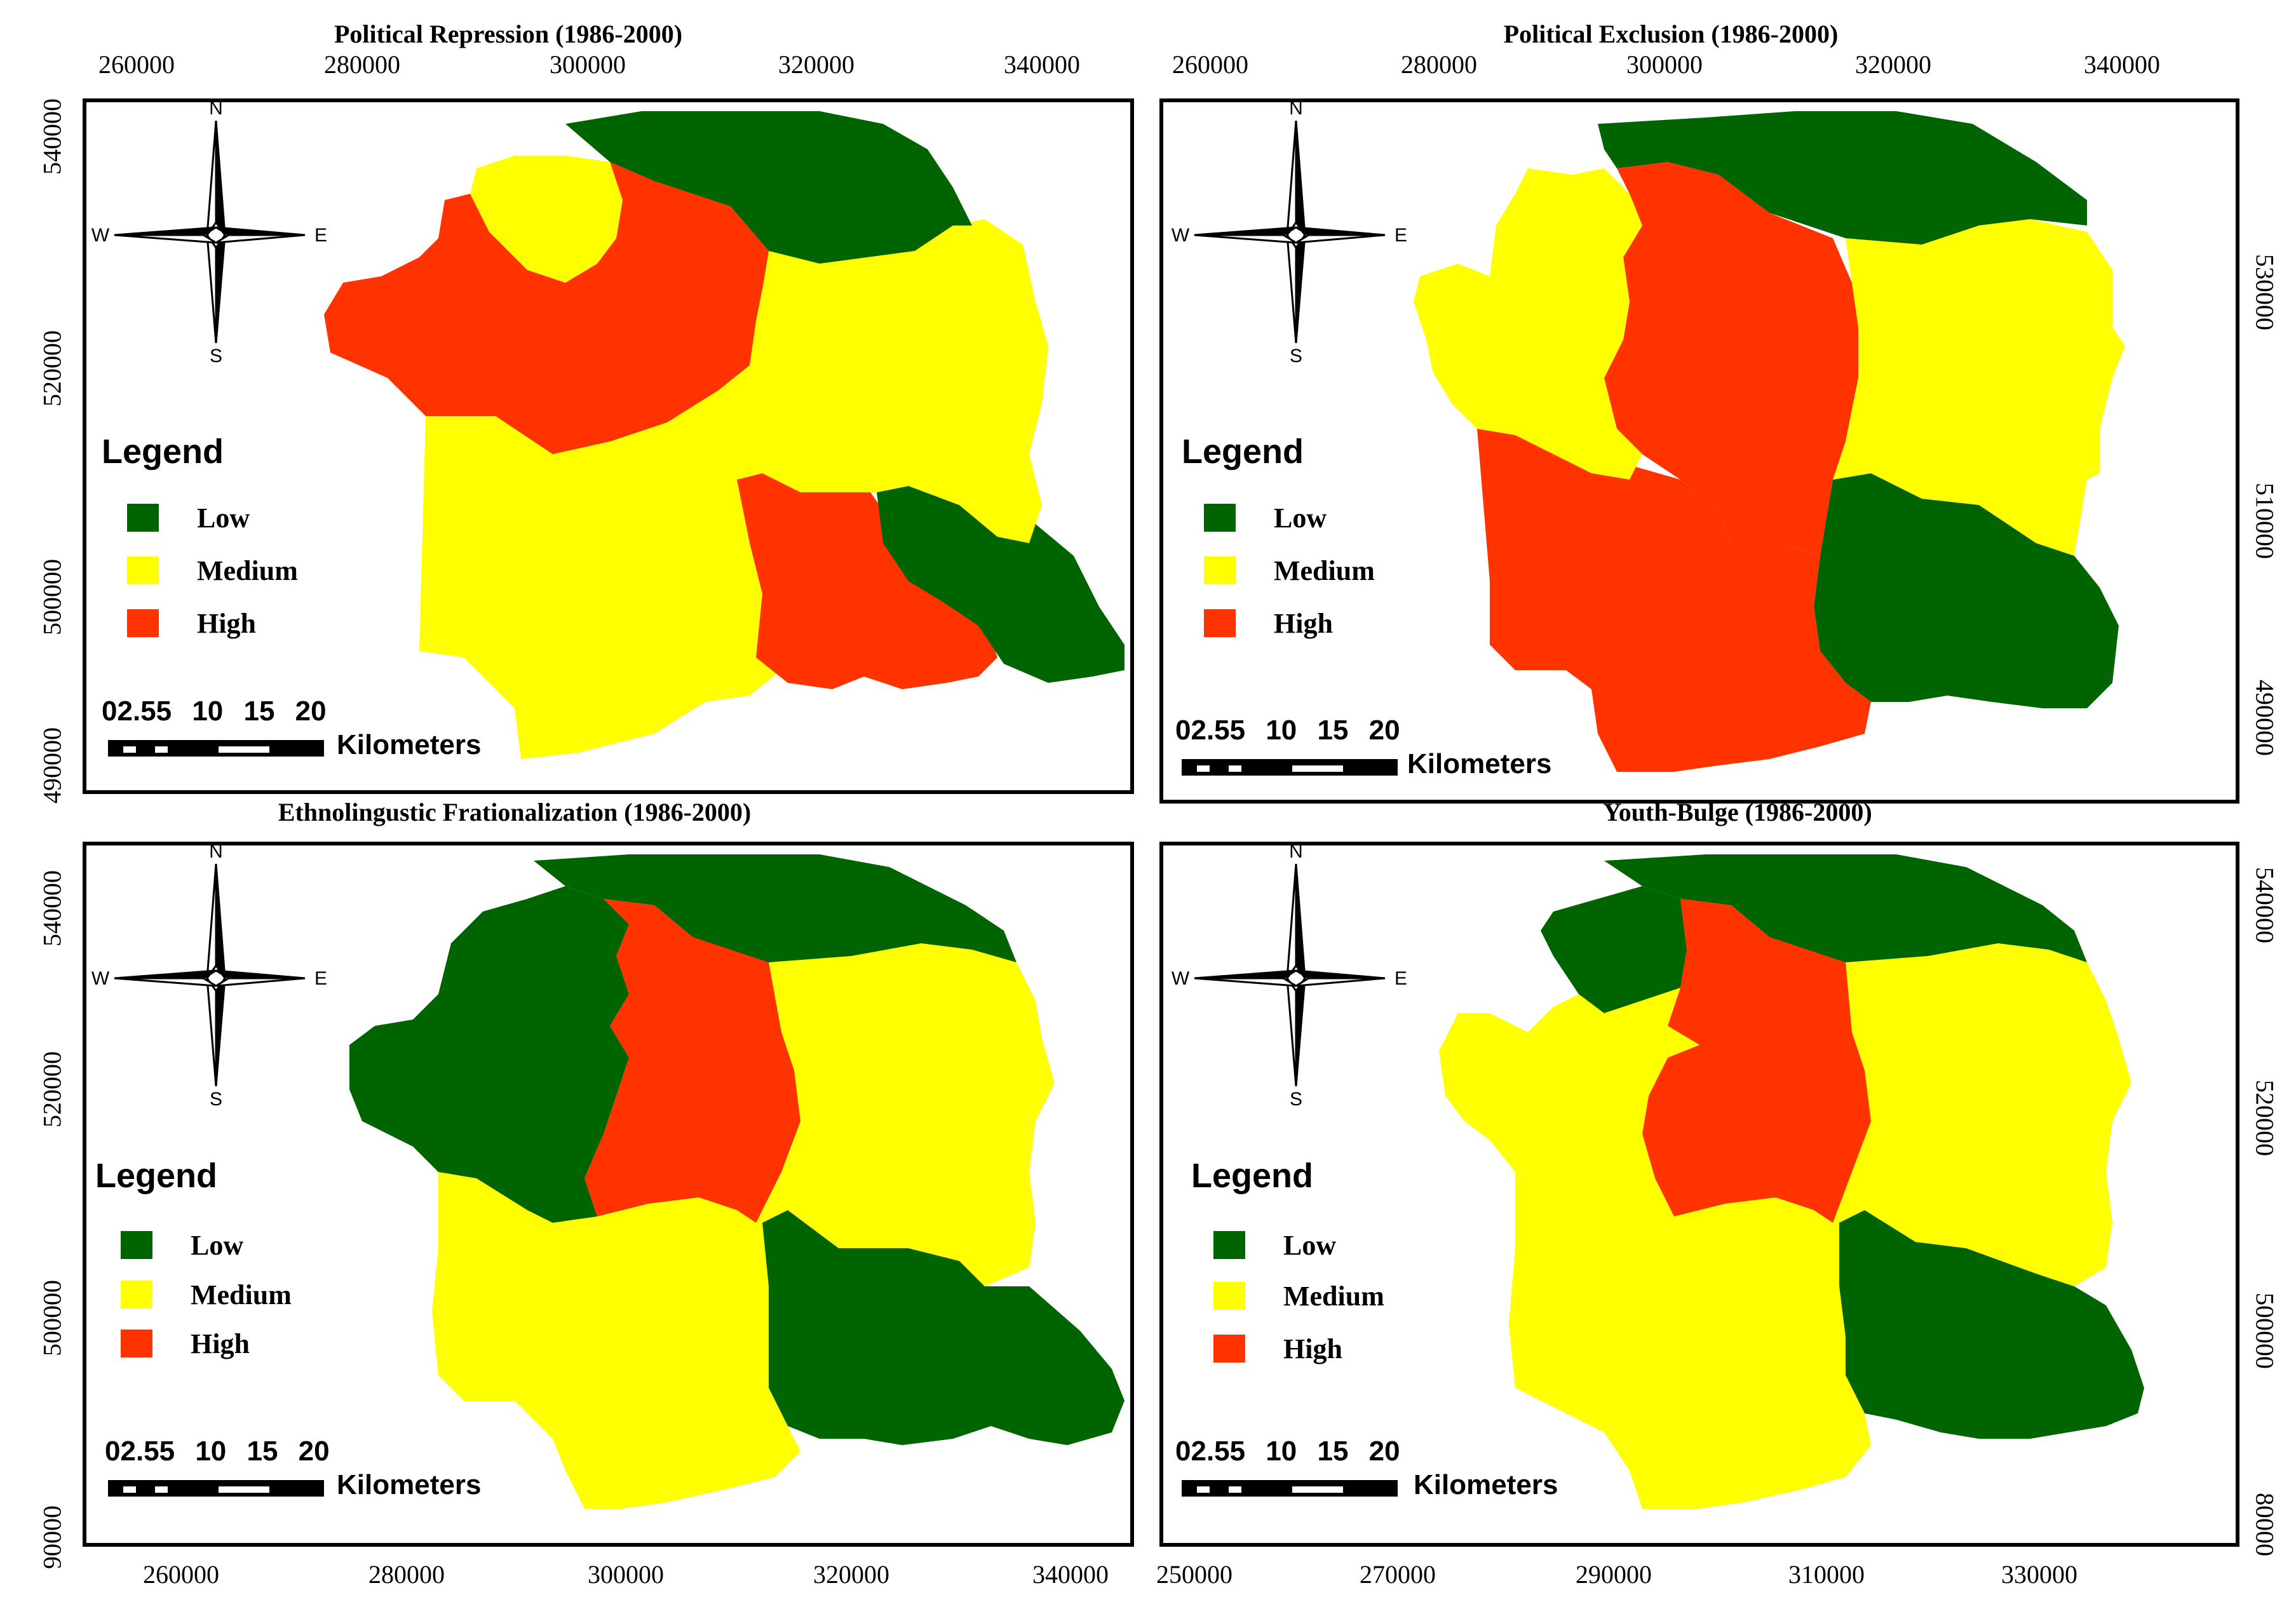 The image size is (2296, 1616). Describe the element at coordinates (2264, 292) in the screenshot. I see `y-tick-label: 530000` at that location.